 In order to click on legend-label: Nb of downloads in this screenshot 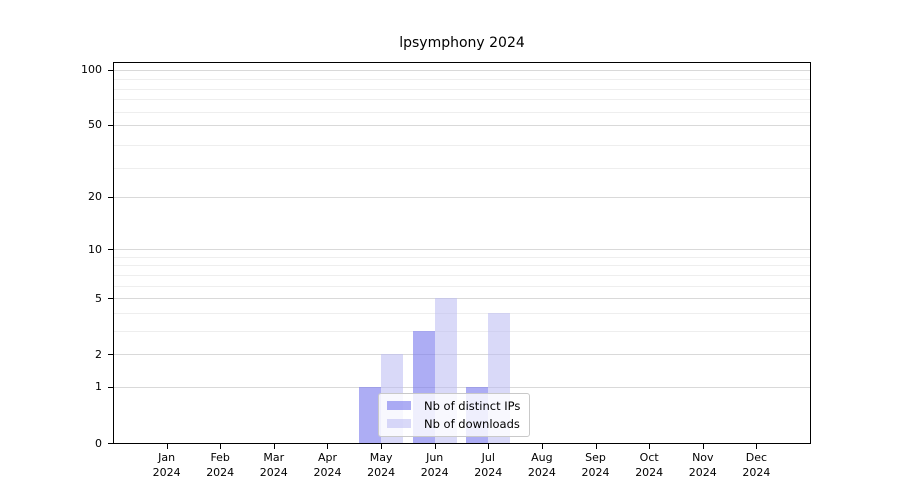, I will do `click(472, 423)`.